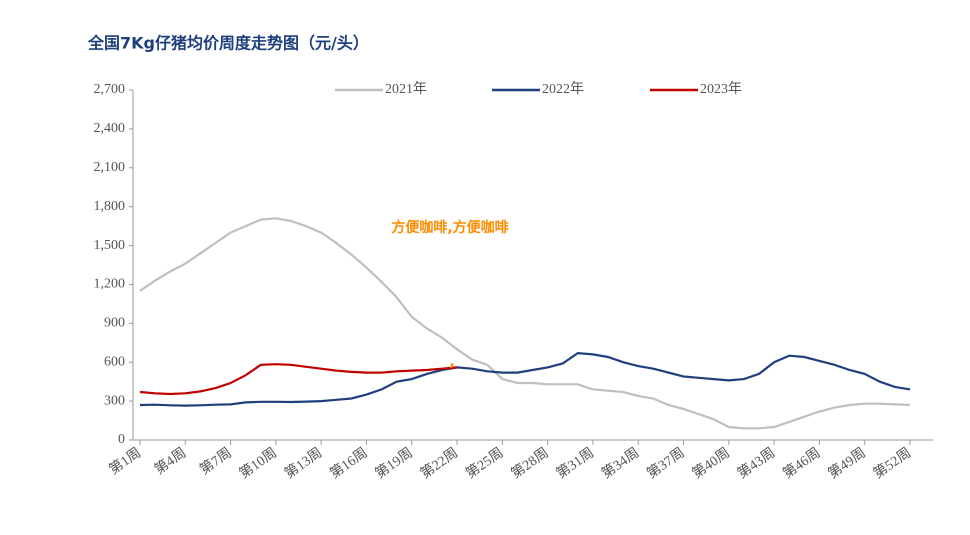 The width and height of the screenshot is (970, 535). I want to click on x-tick-label: 第4周, so click(170, 461).